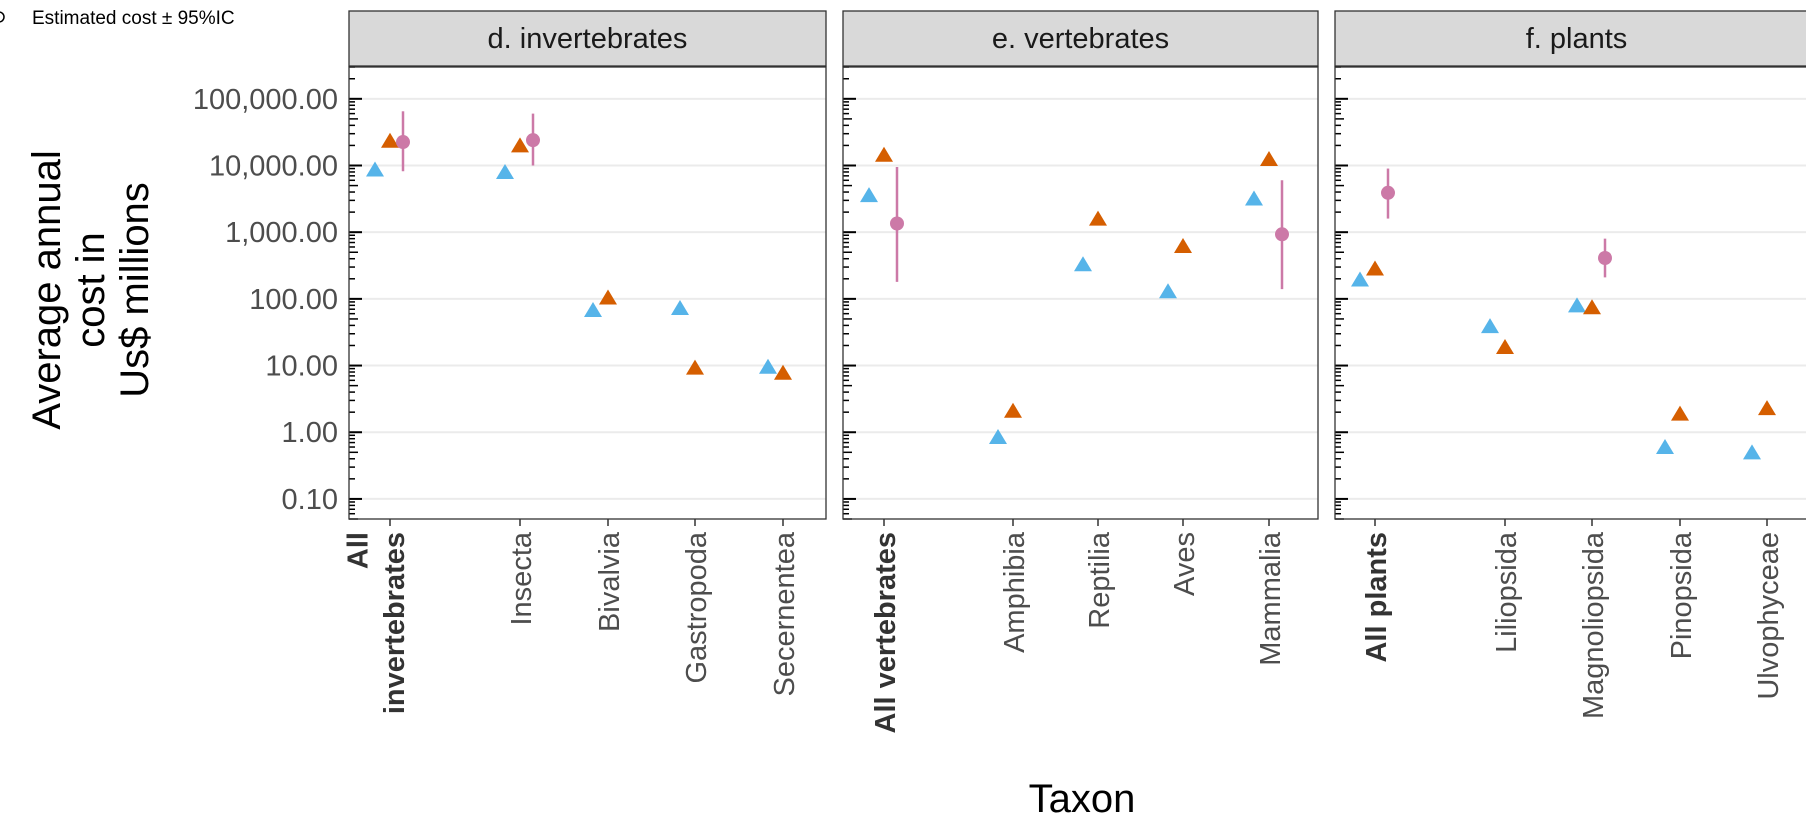 This screenshot has height=826, width=1806. I want to click on x-axis-title: Taxon, so click(1082, 799).